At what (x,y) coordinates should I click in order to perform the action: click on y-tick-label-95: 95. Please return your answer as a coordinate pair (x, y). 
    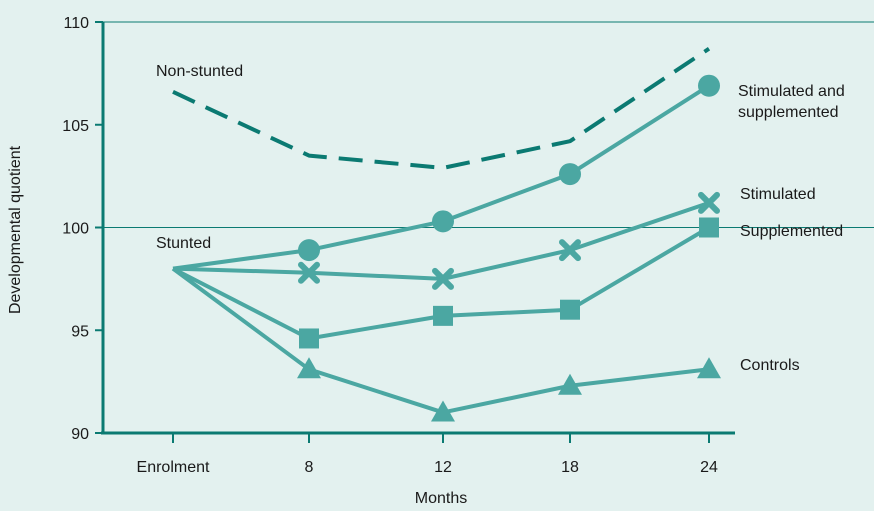
    Looking at the image, I should click on (80, 331).